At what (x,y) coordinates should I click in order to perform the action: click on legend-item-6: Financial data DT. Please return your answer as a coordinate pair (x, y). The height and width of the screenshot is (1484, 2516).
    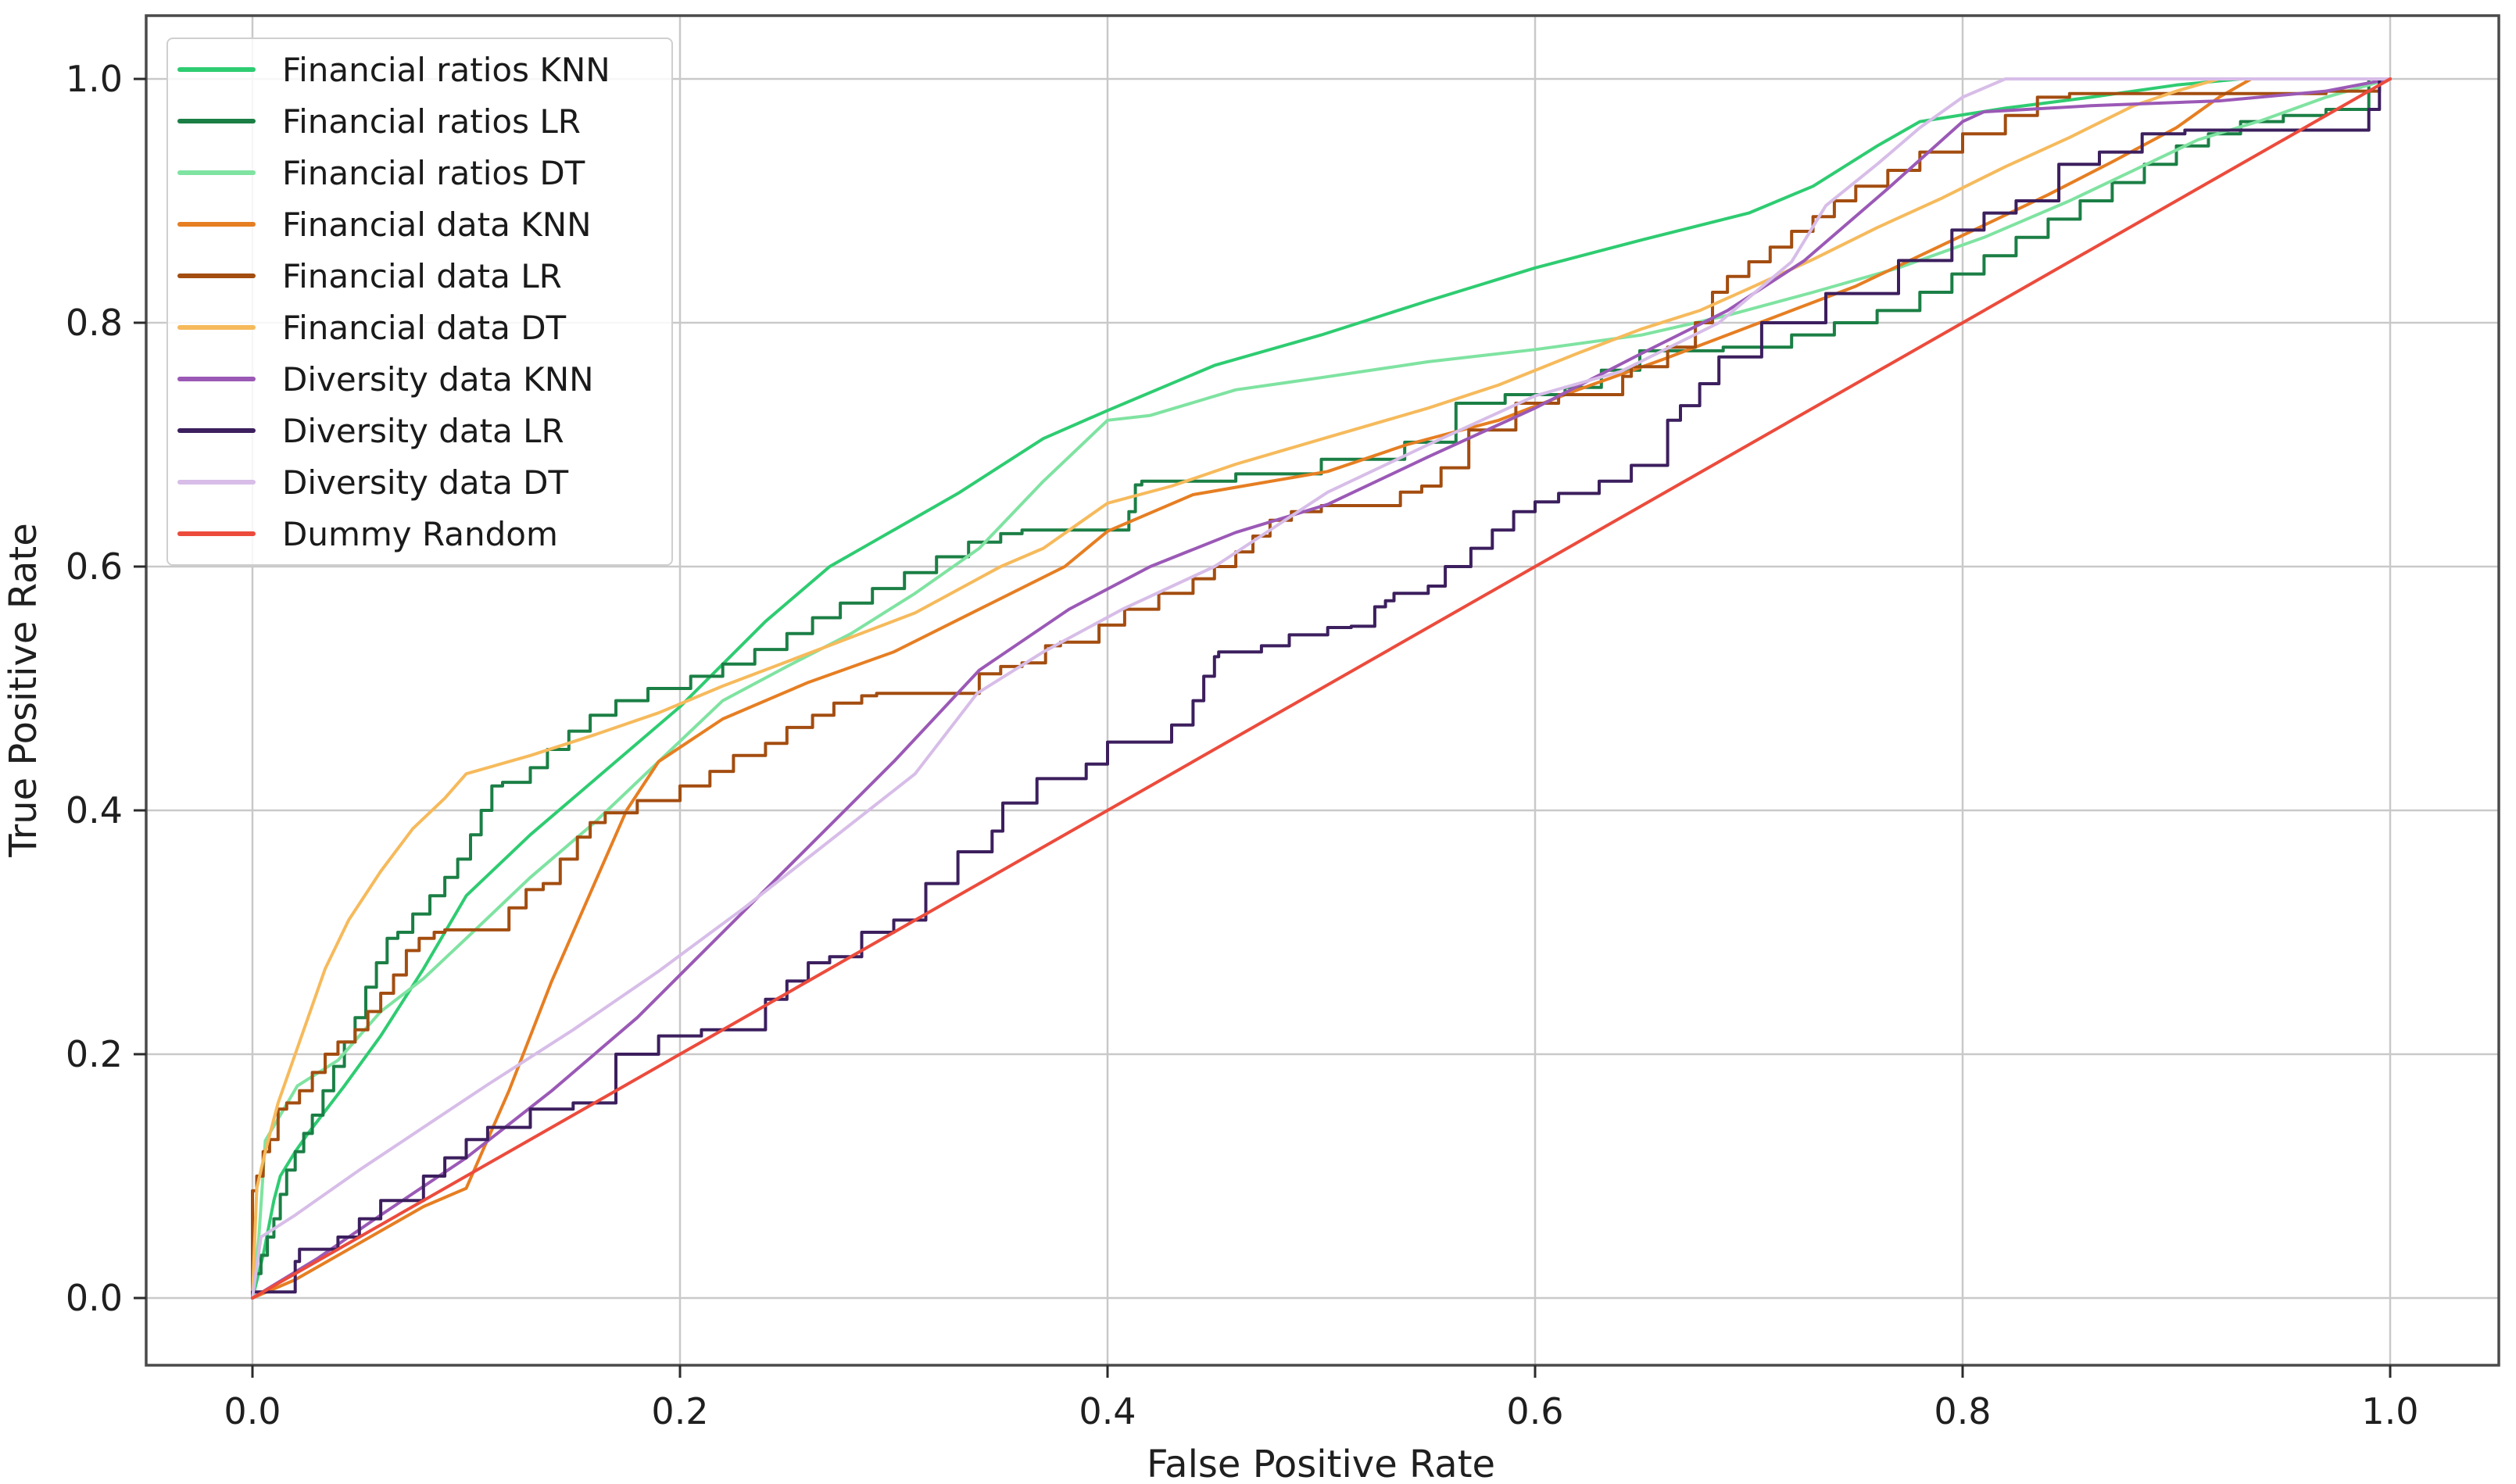
    Looking at the image, I should click on (424, 327).